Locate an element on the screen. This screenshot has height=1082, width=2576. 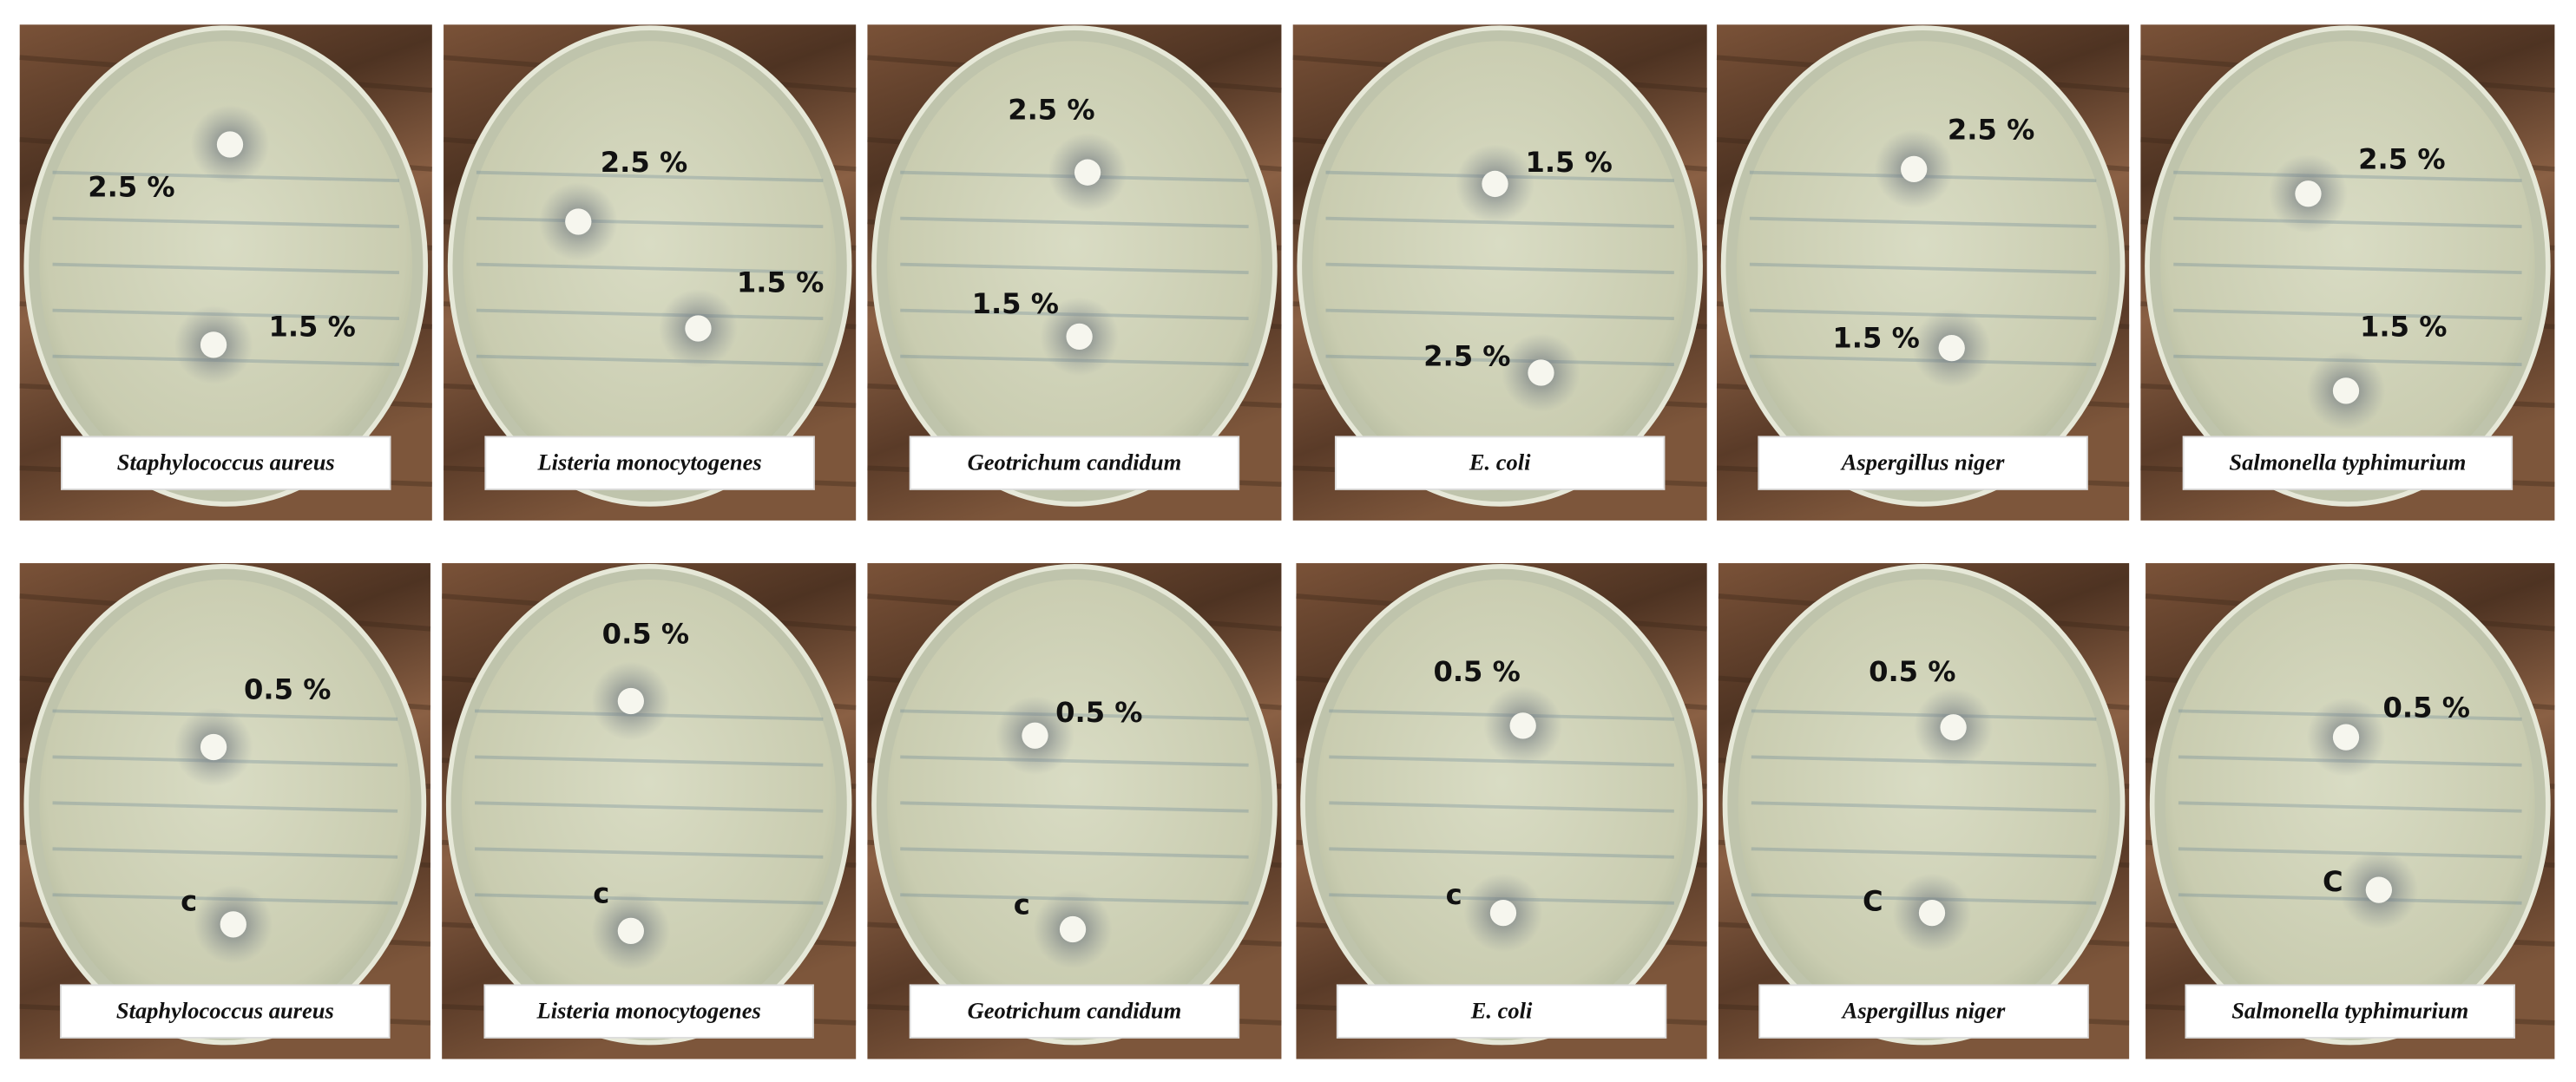
panel: 2.5 % 1.5 % Listeria monocytogenes is located at coordinates (650, 272).